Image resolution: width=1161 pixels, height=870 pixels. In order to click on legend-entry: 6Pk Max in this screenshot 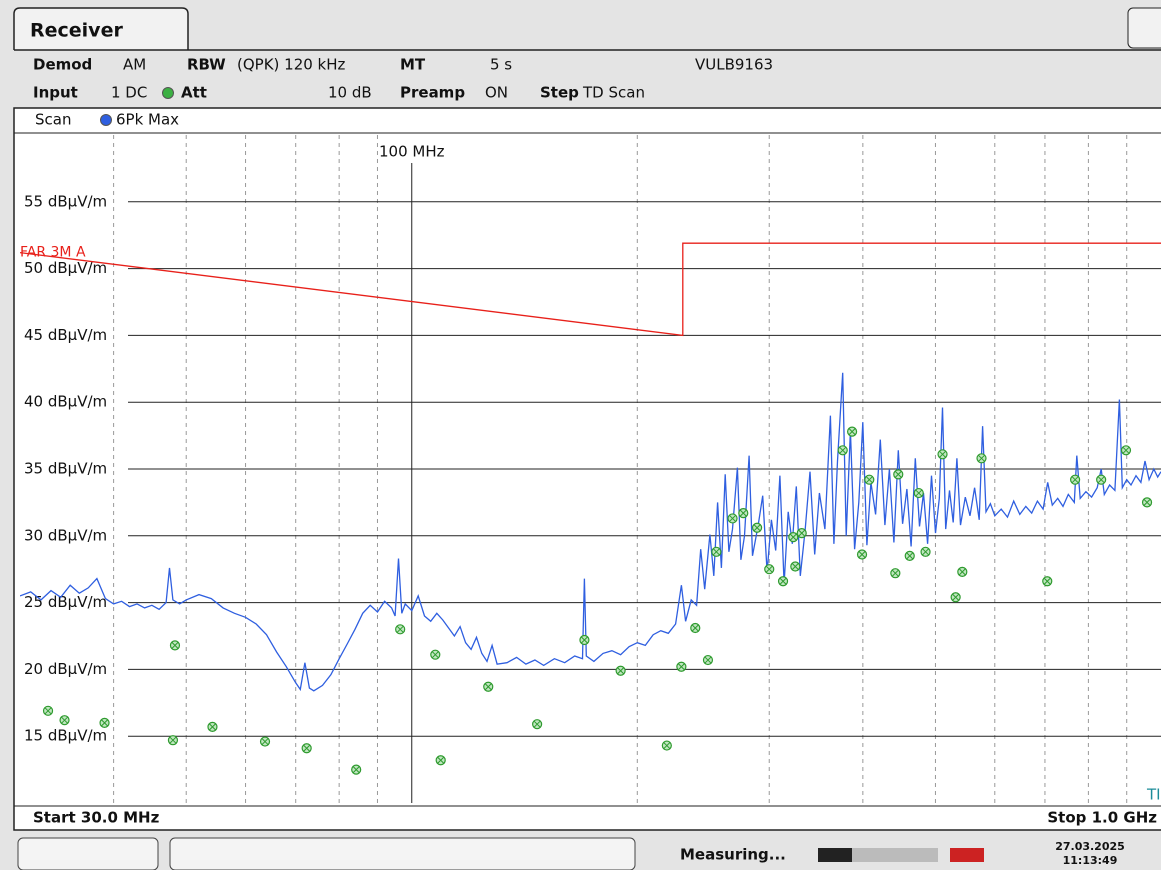, I will do `click(147, 120)`.